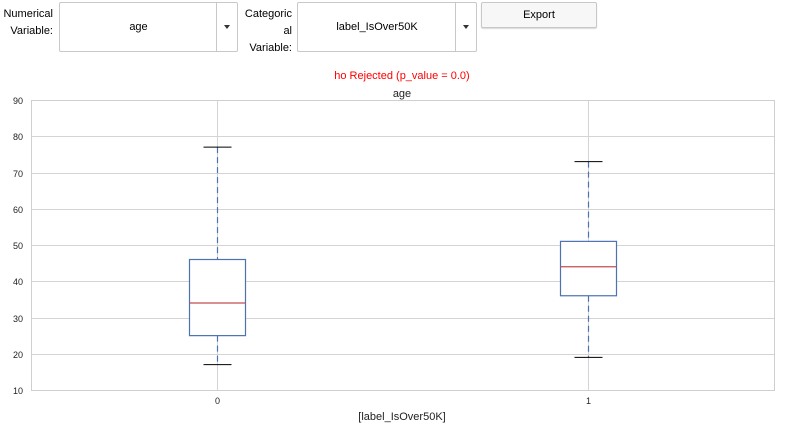  Describe the element at coordinates (268, 31) in the screenshot. I see `categorical-variable-label: Categoric al Variable:` at that location.